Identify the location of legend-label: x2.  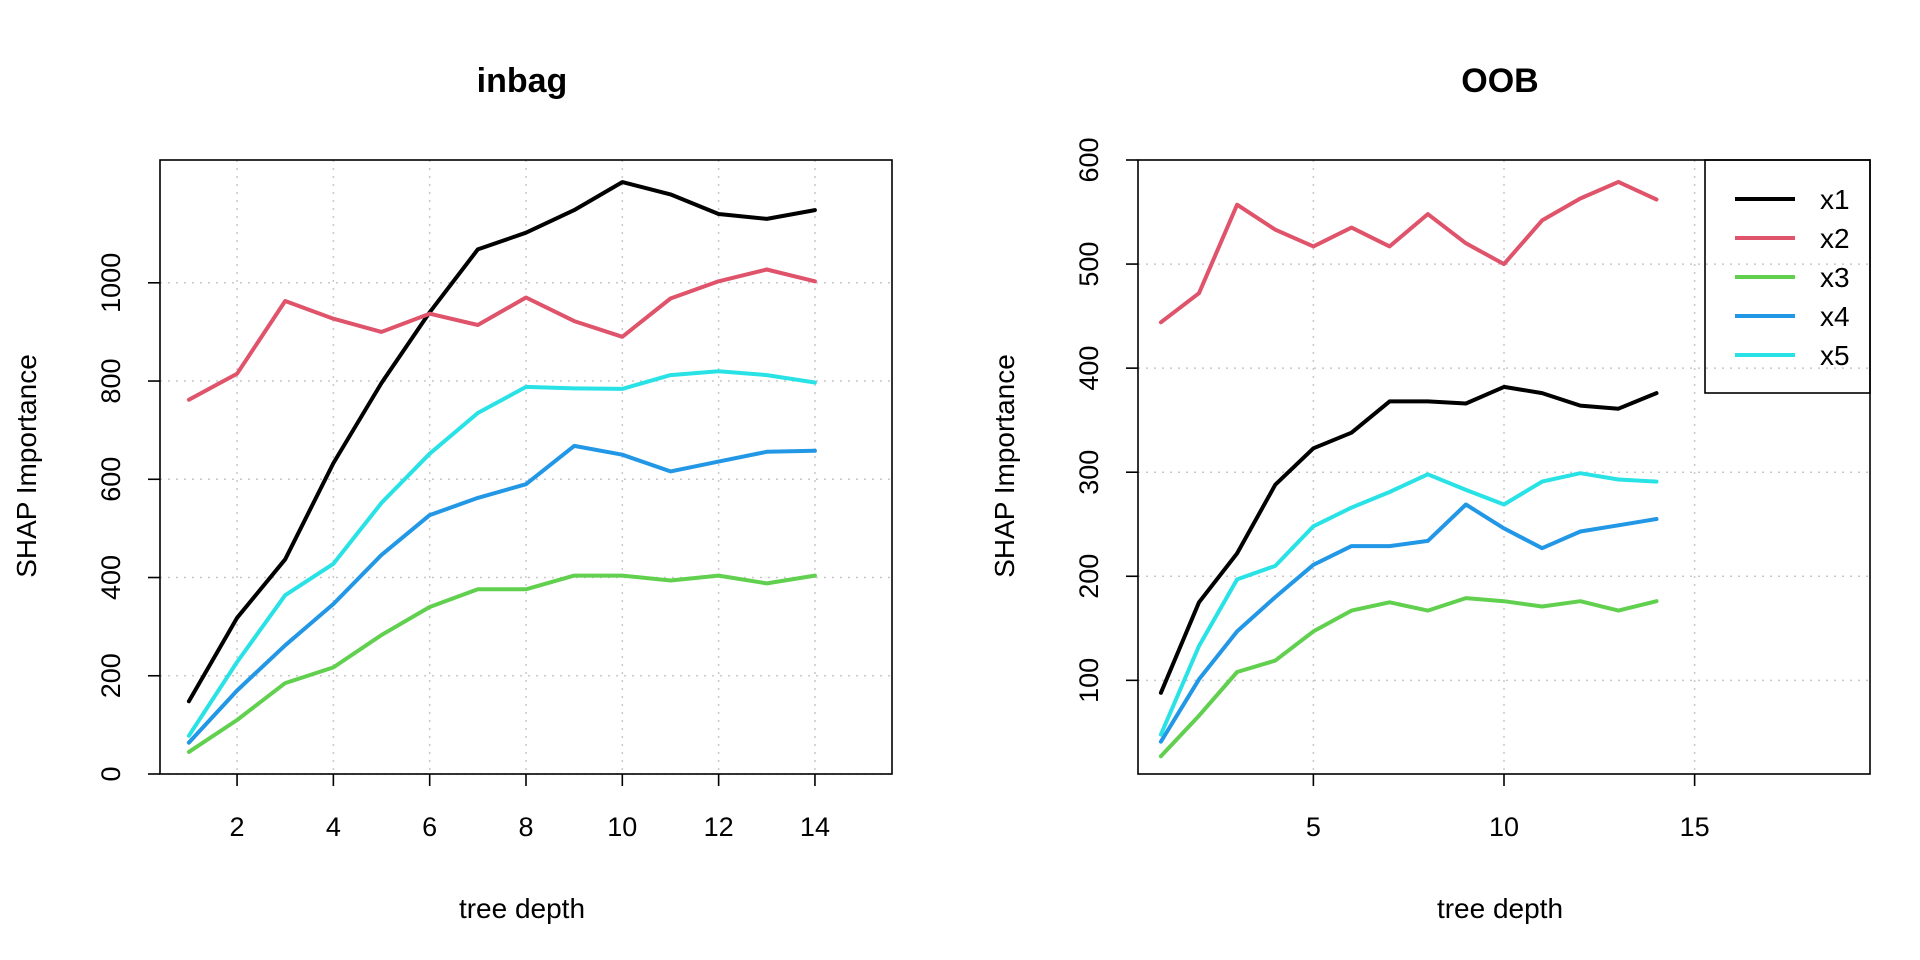
(1835, 238).